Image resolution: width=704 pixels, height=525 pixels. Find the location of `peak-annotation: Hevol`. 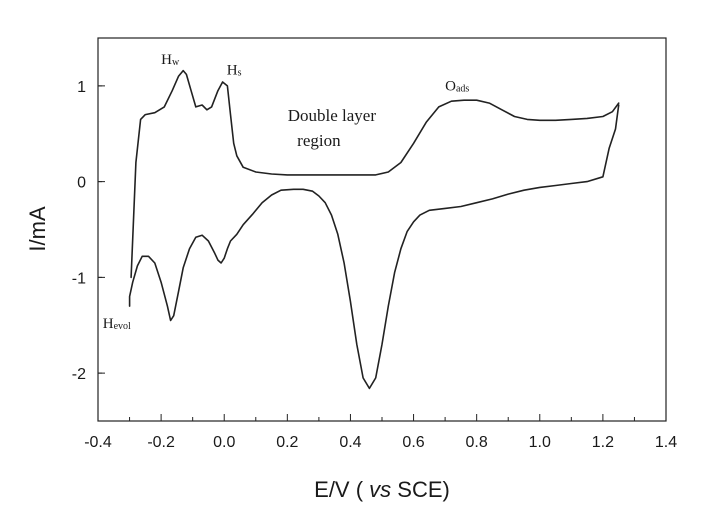

peak-annotation: Hevol is located at coordinates (117, 324).